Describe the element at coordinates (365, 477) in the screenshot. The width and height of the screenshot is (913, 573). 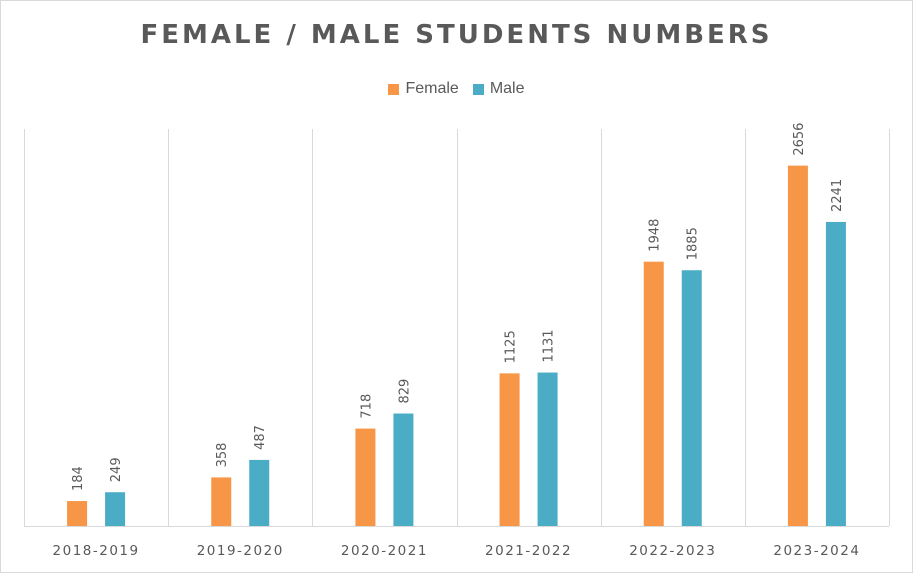
I see `bar-female-2020-2021` at that location.